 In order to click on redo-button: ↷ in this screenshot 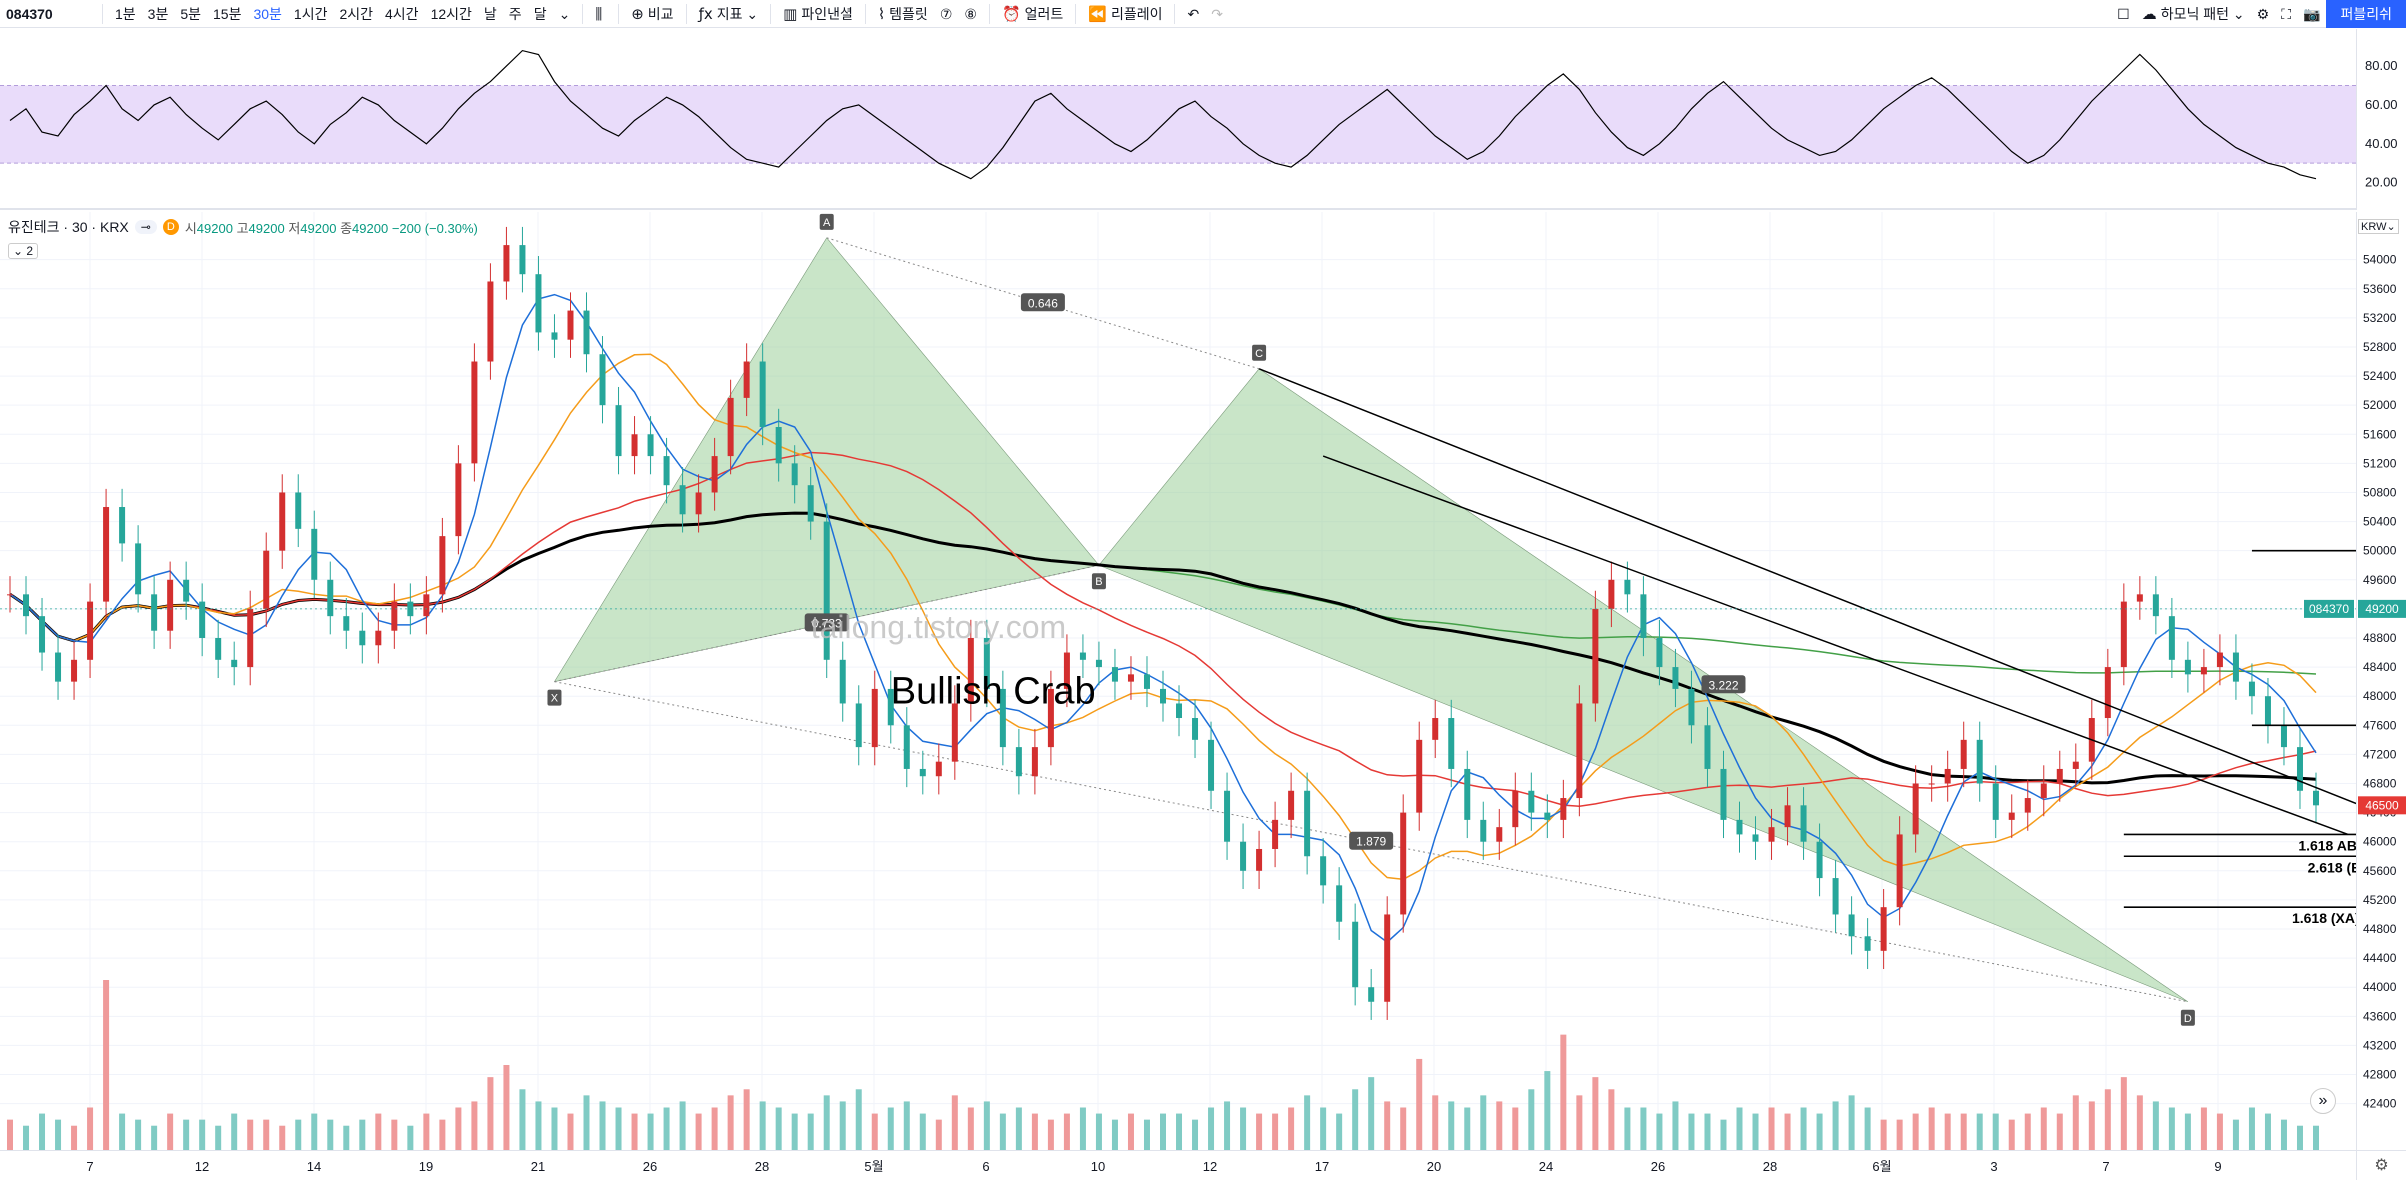, I will do `click(1217, 14)`.